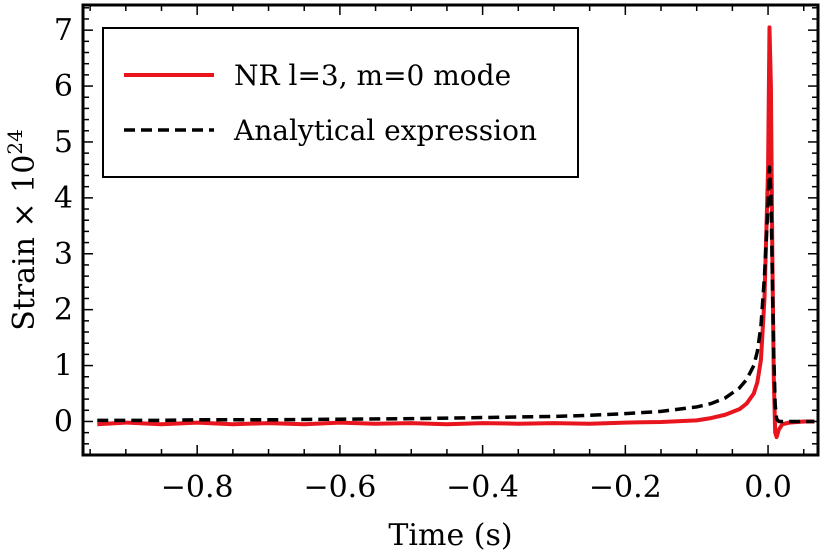 The image size is (822, 553). I want to click on y-tick-label: 4, so click(63, 198).